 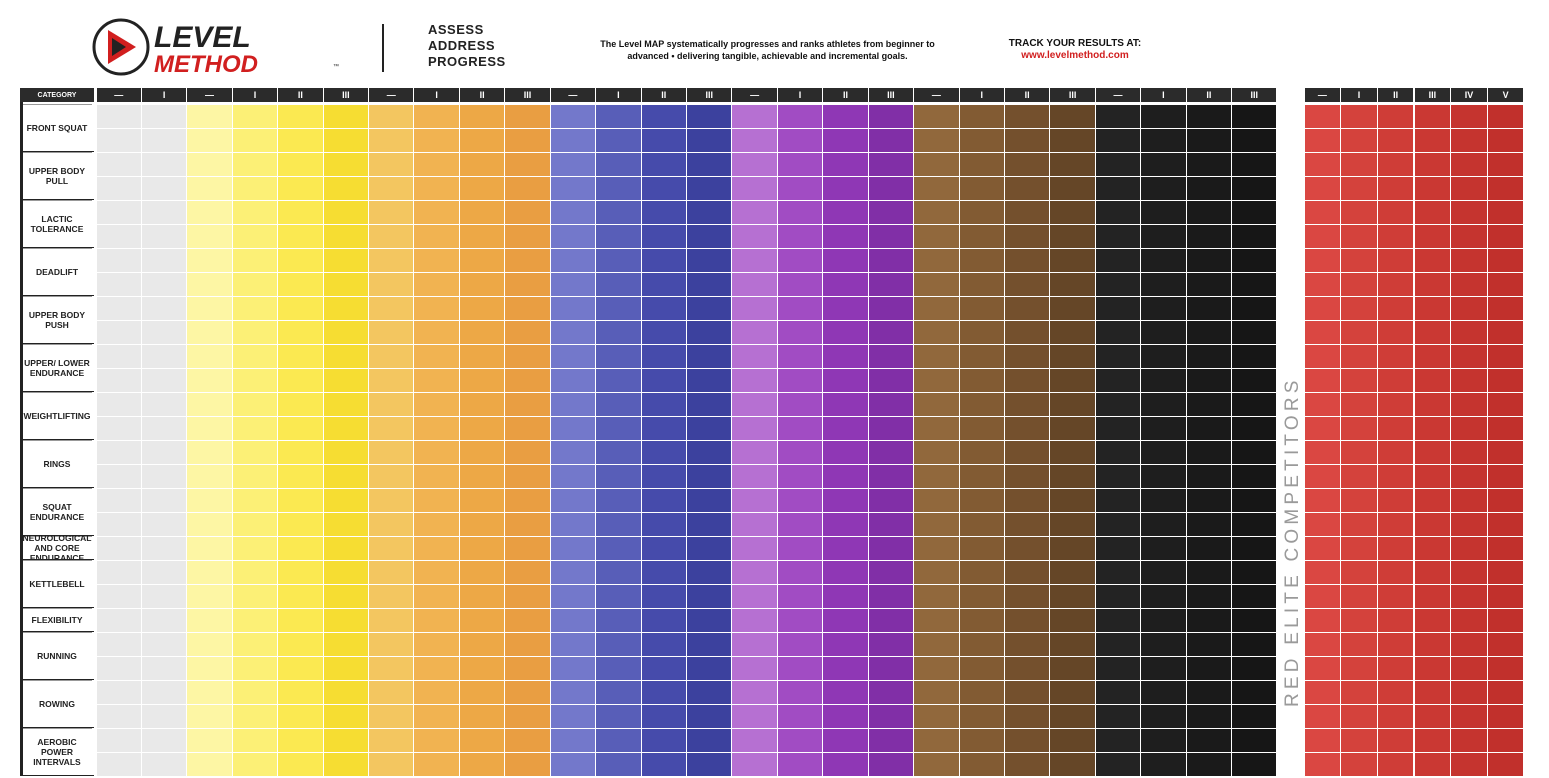 I want to click on logo-text-method: METHOD, so click(x=206, y=63).